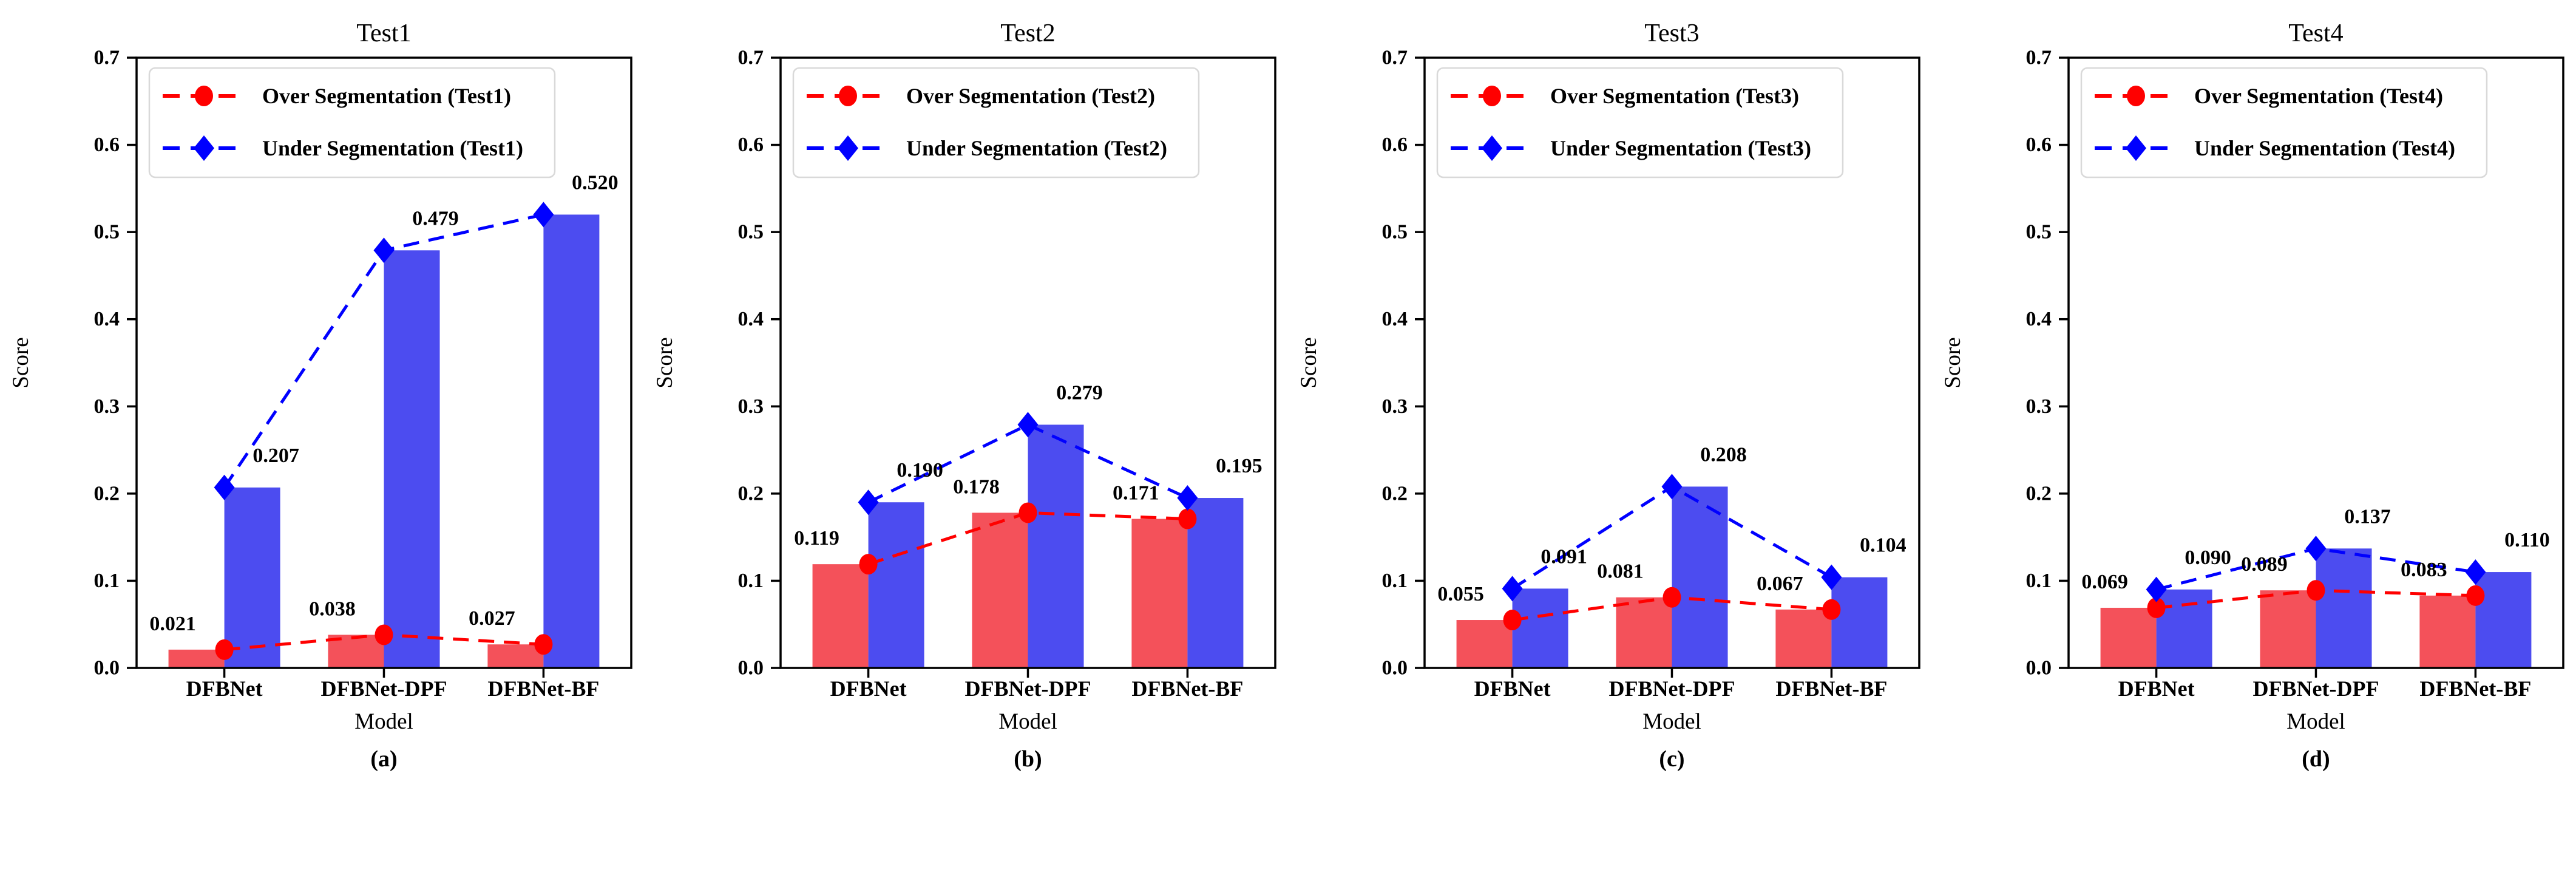 The height and width of the screenshot is (875, 2576). What do you see at coordinates (1239, 466) in the screenshot?
I see `value-label-under-segmentation: 0.195` at bounding box center [1239, 466].